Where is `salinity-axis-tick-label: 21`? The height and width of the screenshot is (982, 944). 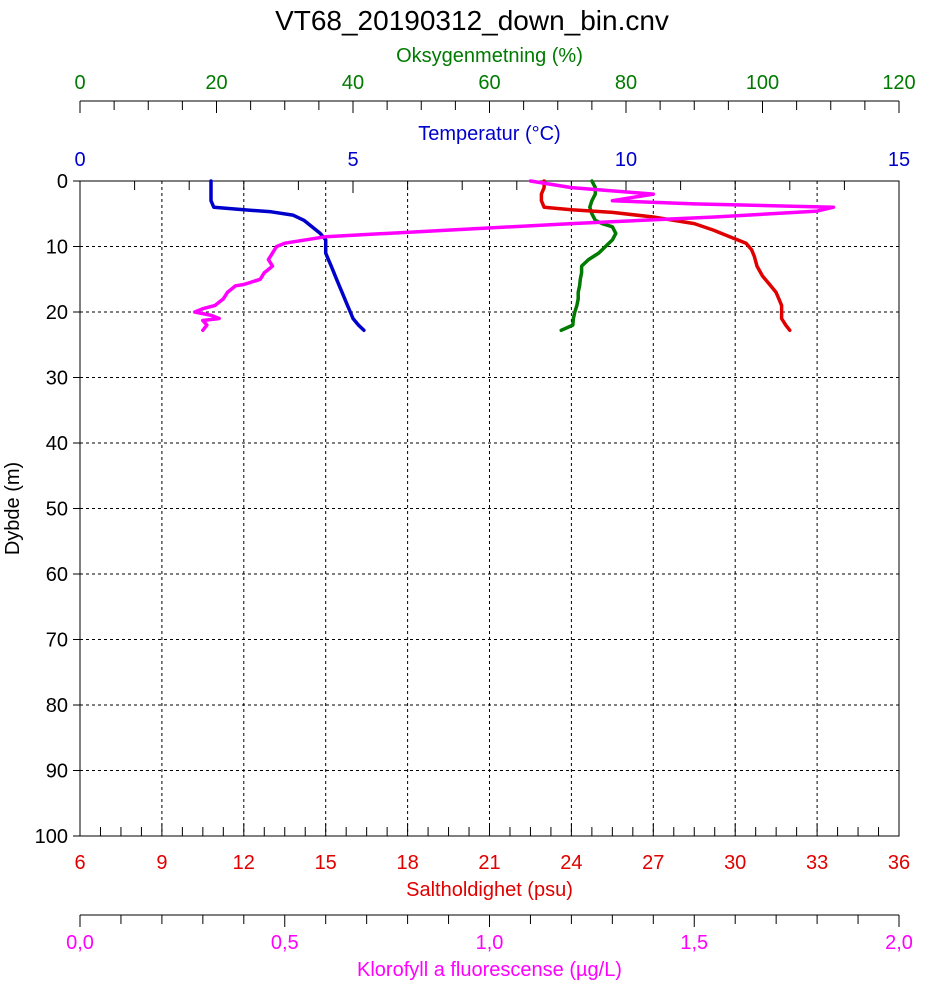
salinity-axis-tick-label: 21 is located at coordinates (489, 863).